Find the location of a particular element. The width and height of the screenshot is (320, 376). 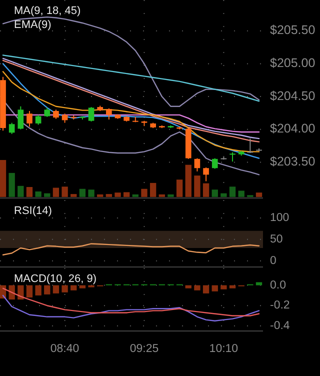

y-tick-label: 100 is located at coordinates (280, 218).